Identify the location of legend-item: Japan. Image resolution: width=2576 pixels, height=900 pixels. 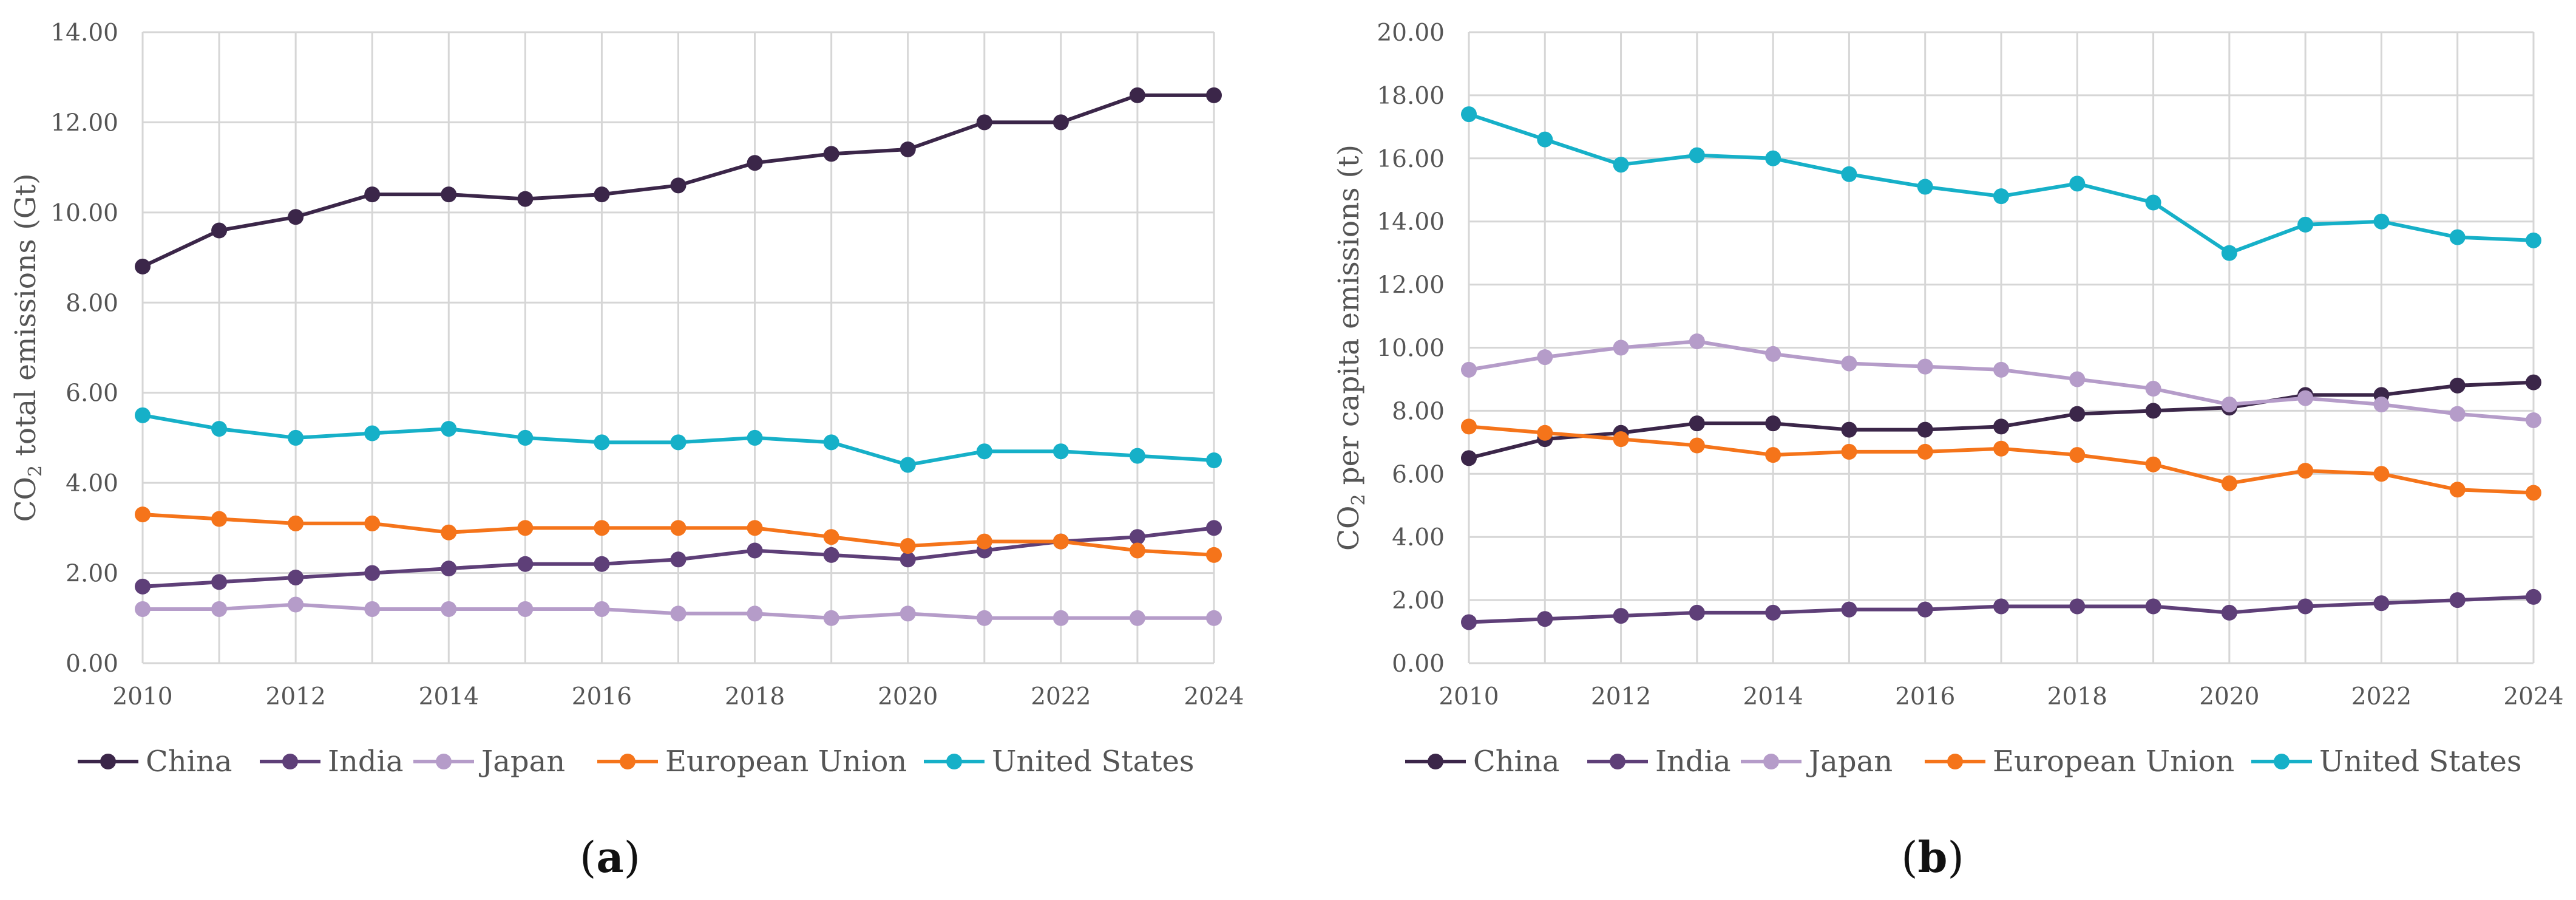
(1817, 762).